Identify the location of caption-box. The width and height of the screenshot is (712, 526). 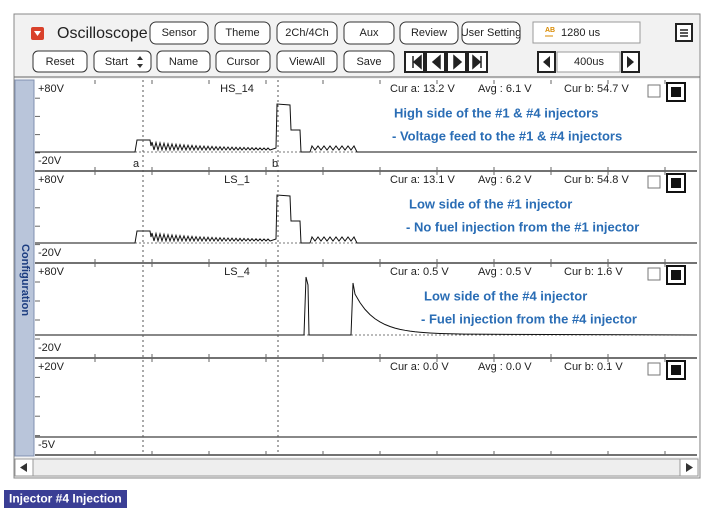
(65, 499).